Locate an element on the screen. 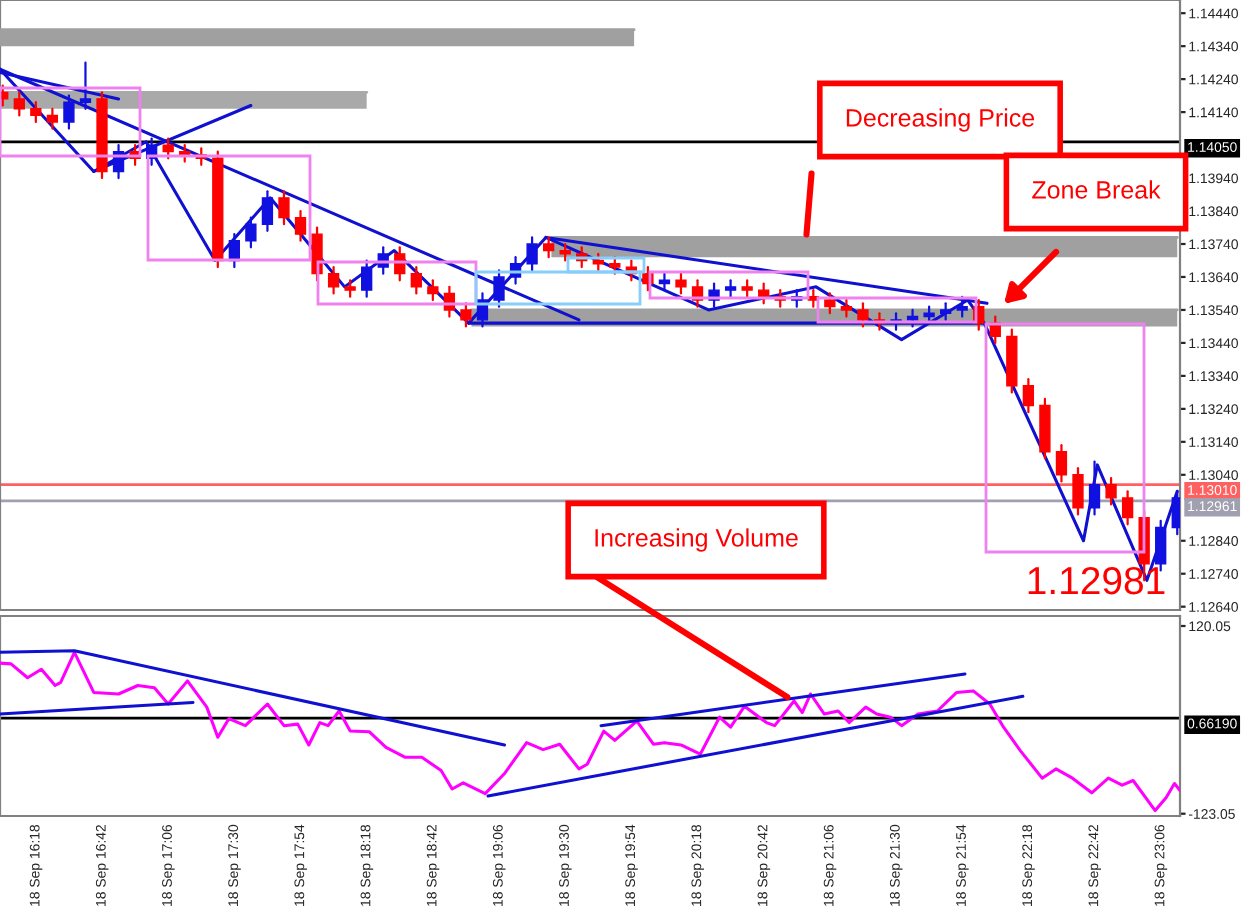 This screenshot has width=1250, height=922. annotation: Decreasing Price is located at coordinates (940, 120).